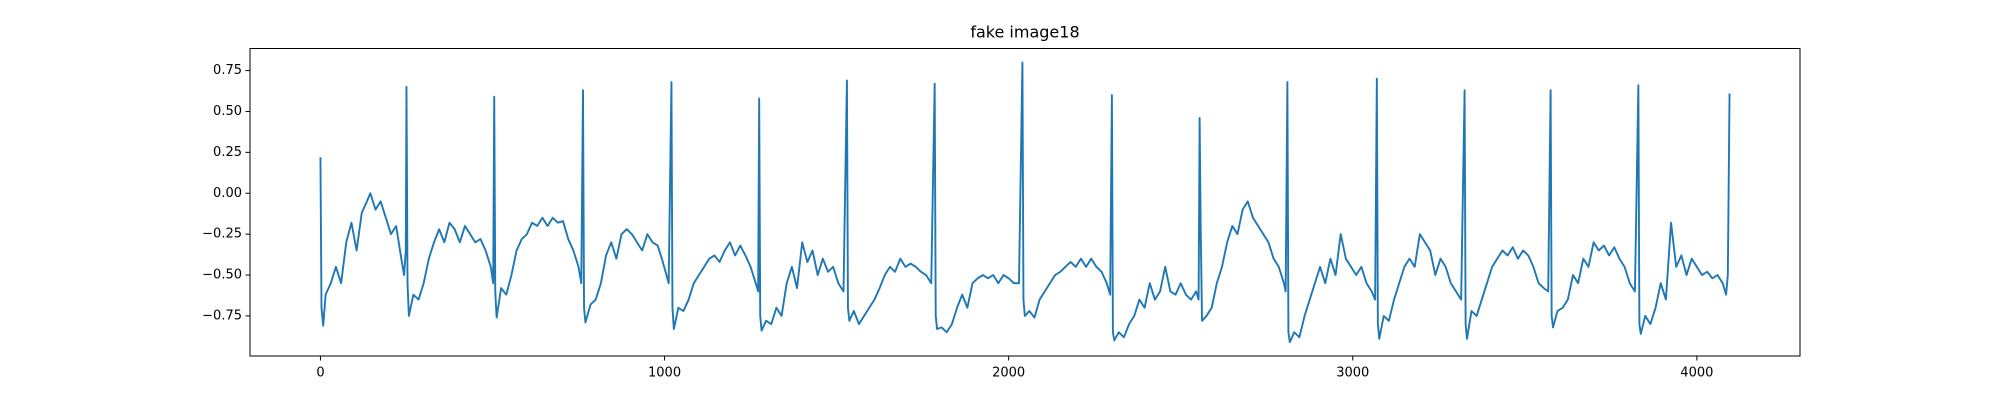  What do you see at coordinates (227, 70) in the screenshot?
I see `y-tick-label: 0.75` at bounding box center [227, 70].